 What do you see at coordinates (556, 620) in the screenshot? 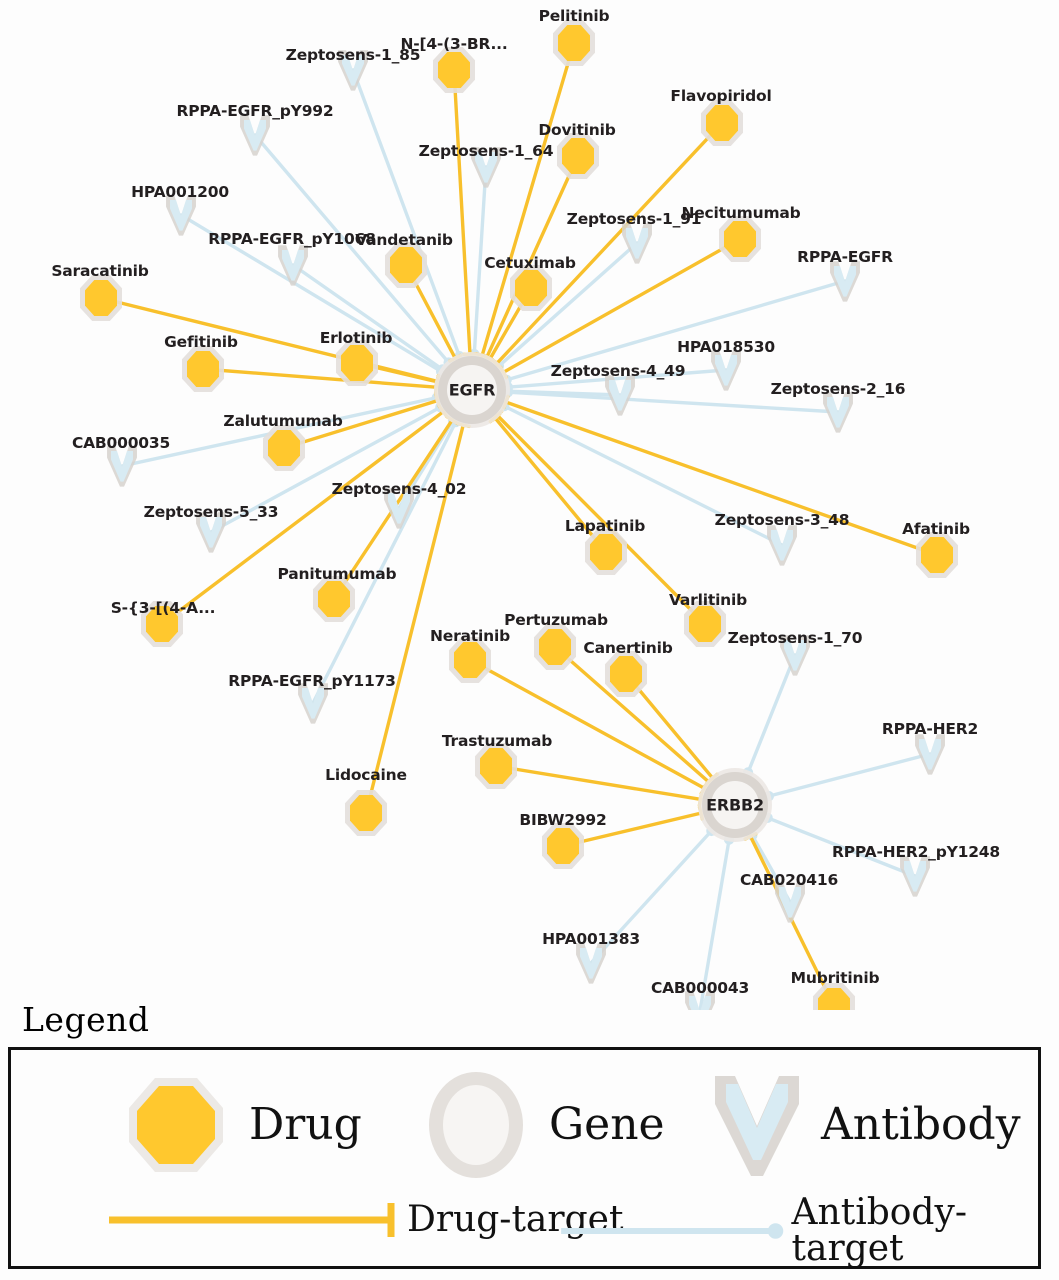
I see `drug-label: Pertuzumab` at bounding box center [556, 620].